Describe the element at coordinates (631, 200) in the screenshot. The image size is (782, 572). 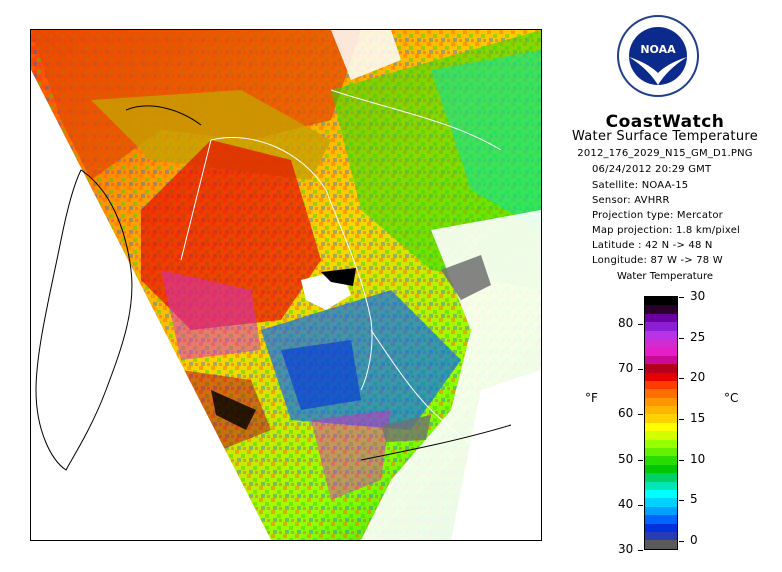
I see `sensor: Sensor: AVHRR` at that location.